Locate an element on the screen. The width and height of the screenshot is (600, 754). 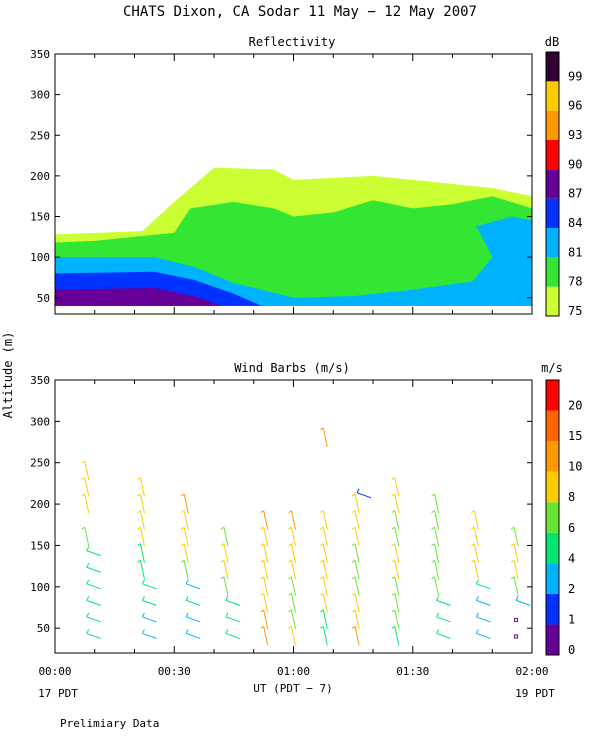
x-left-date-label: 17 PDT is located at coordinates (58, 693).